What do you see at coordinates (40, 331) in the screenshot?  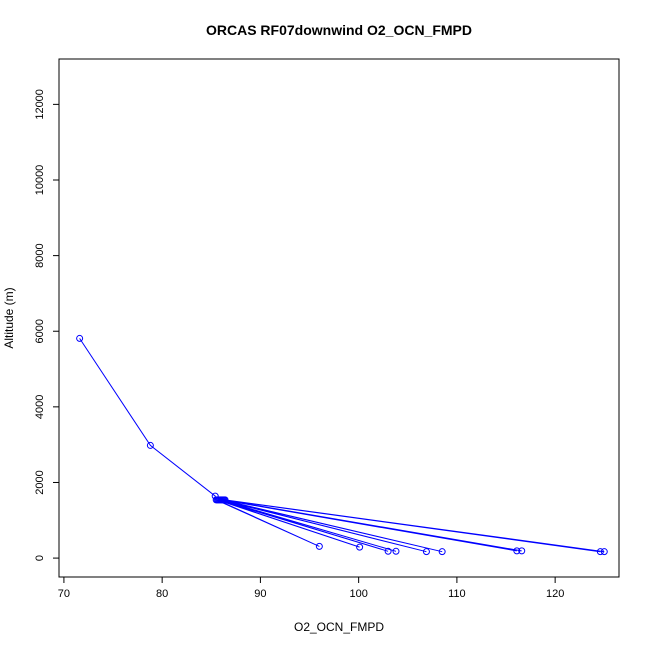 I see `y-tick-label-3: 6000` at bounding box center [40, 331].